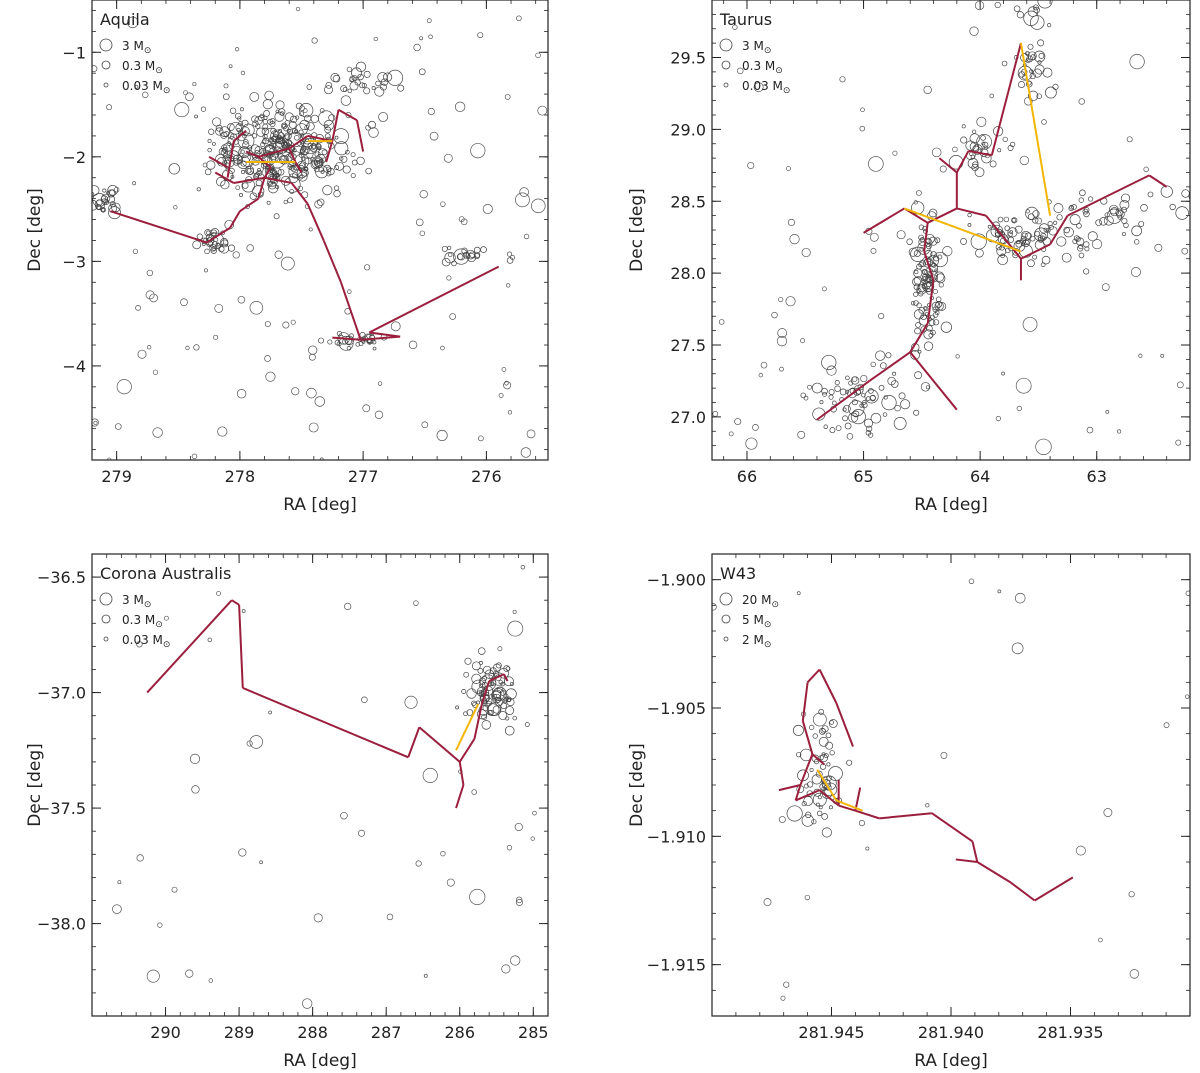  Describe the element at coordinates (165, 1032) in the screenshot. I see `x-tick-label: 290` at that location.